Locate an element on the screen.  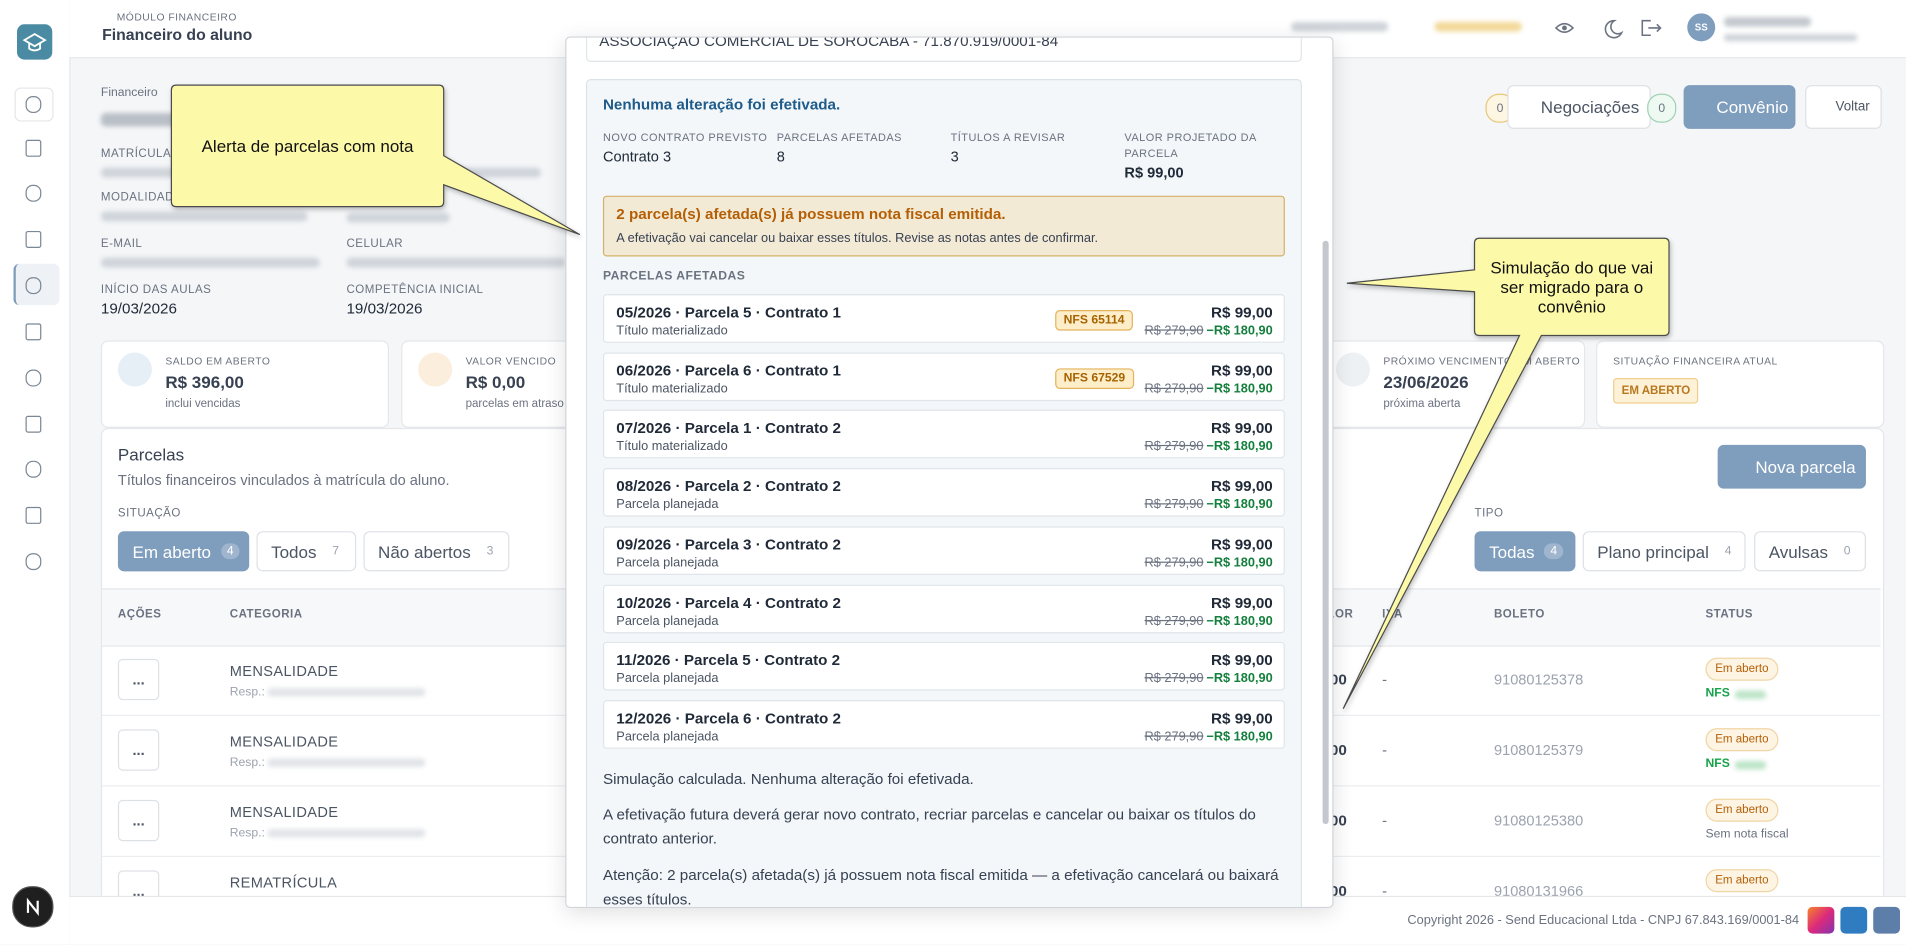
eye-icon is located at coordinates (1564, 27).